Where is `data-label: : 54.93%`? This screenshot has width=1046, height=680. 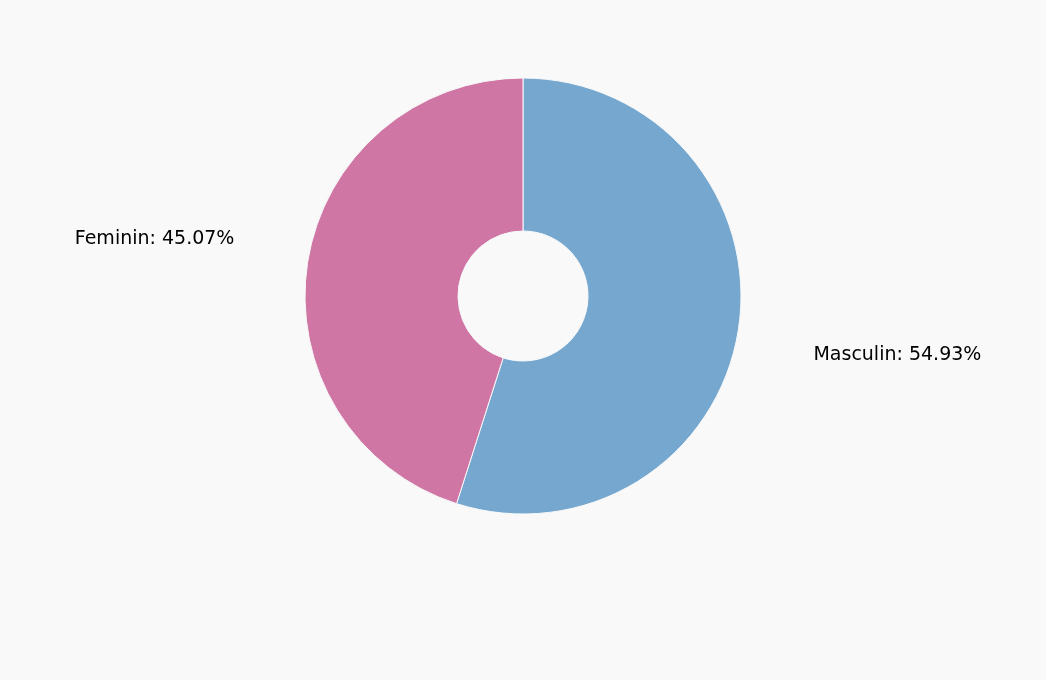
data-label: : 54.93% is located at coordinates (939, 353).